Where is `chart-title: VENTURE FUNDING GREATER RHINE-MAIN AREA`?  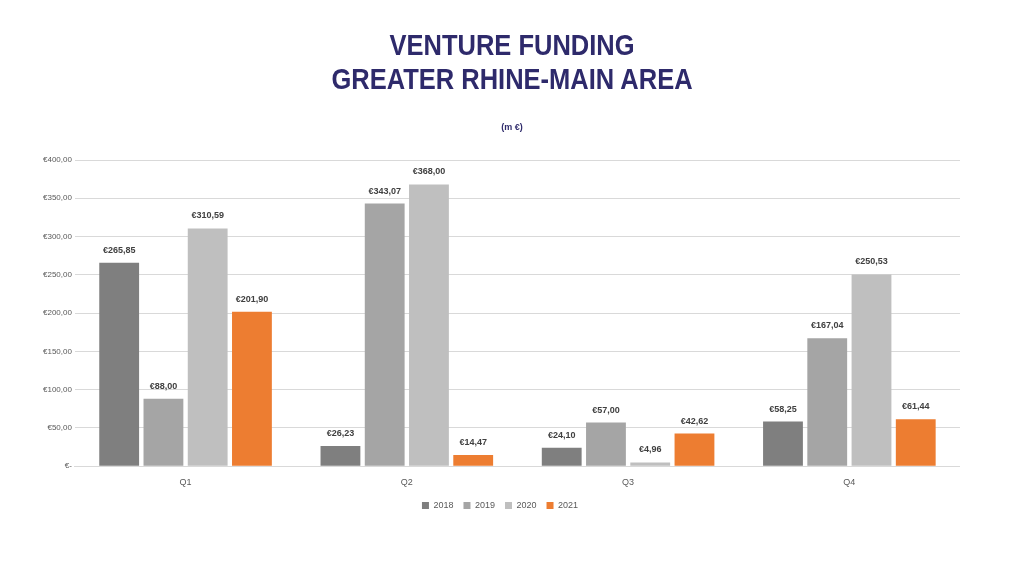 chart-title: VENTURE FUNDING GREATER RHINE-MAIN AREA is located at coordinates (512, 62).